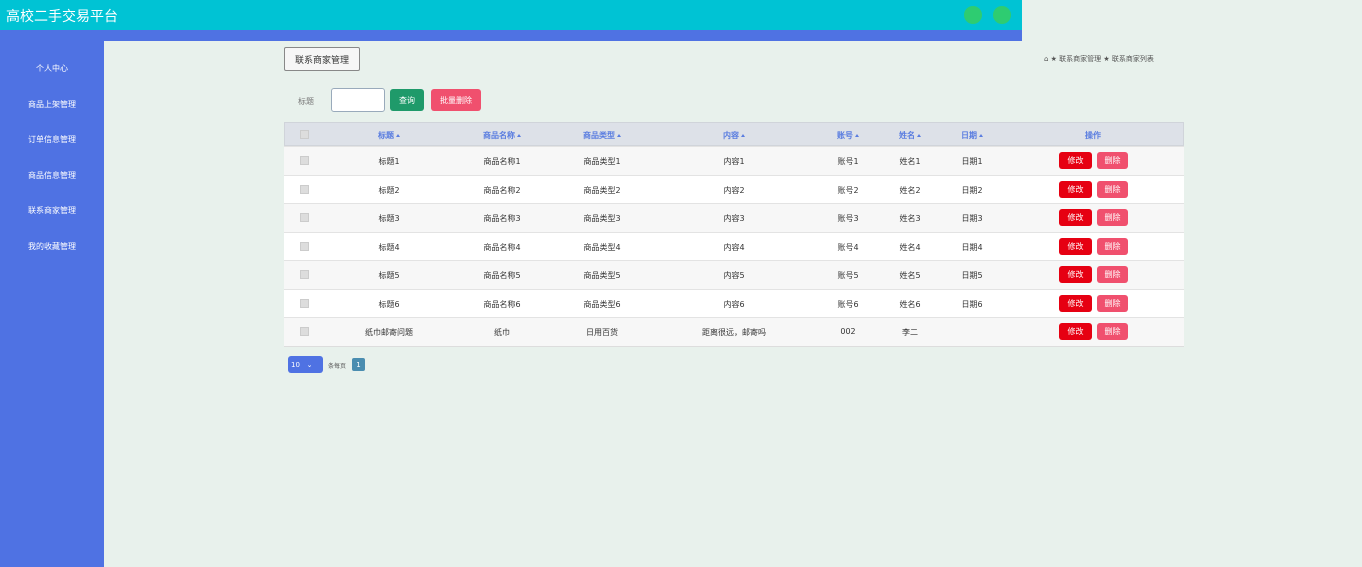  What do you see at coordinates (910, 247) in the screenshot?
I see `table-cell: 姓名4` at bounding box center [910, 247].